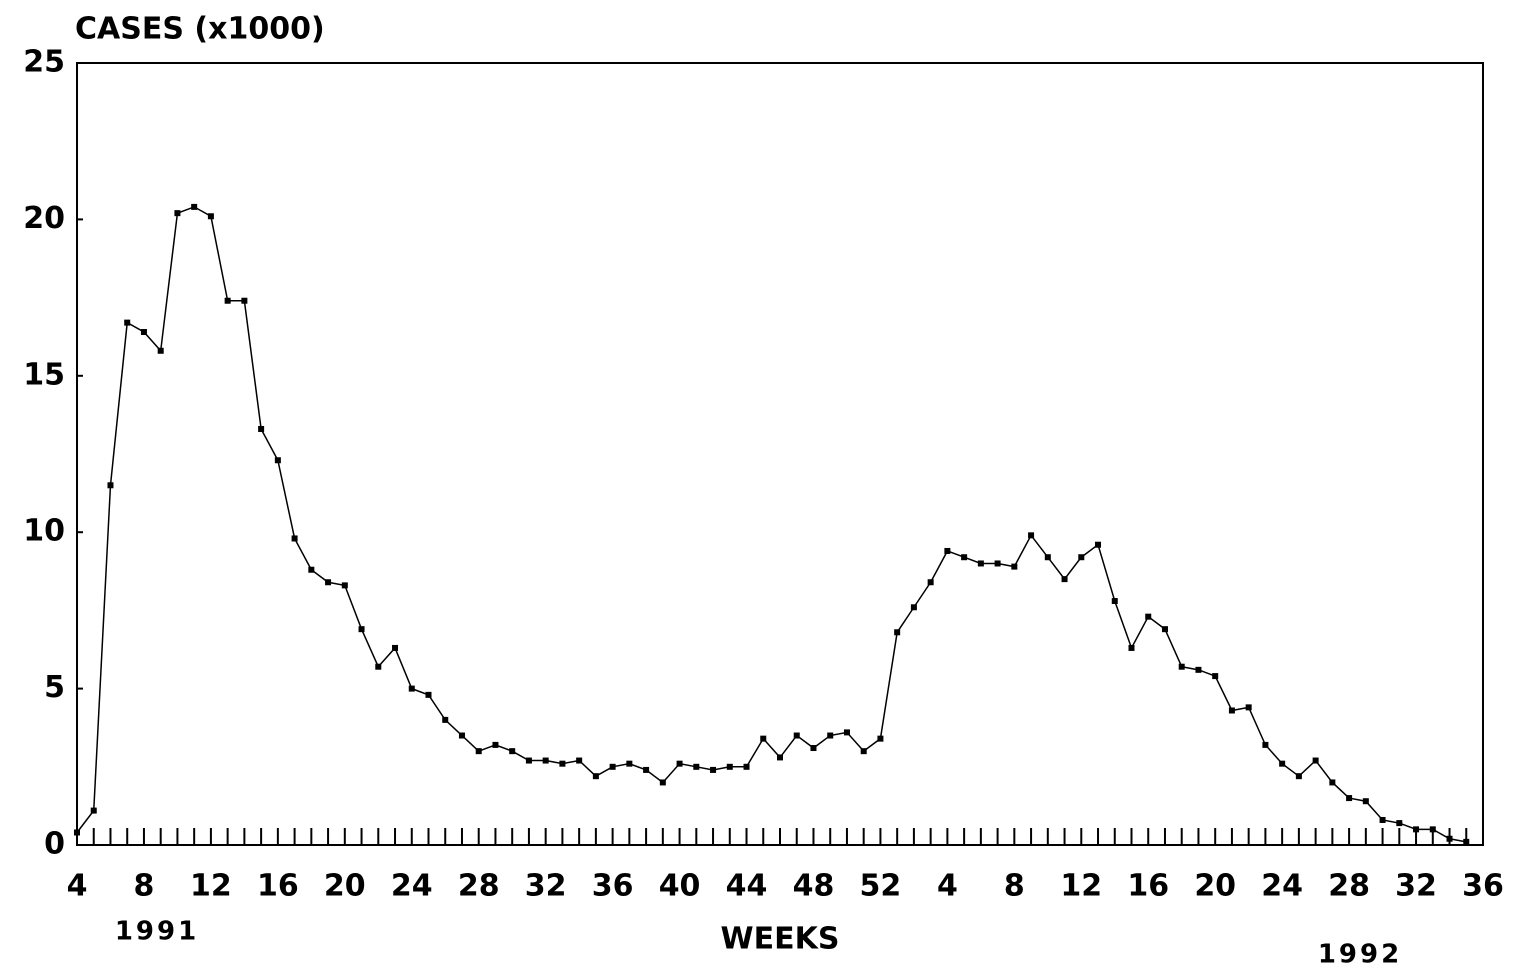 This screenshot has height=969, width=1519. What do you see at coordinates (200, 29) in the screenshot?
I see `chart-title: CASES (x1000)` at bounding box center [200, 29].